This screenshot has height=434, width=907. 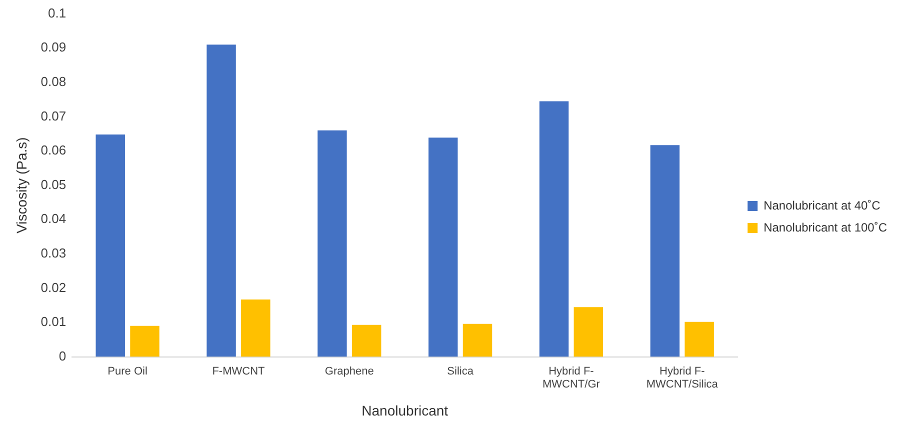 What do you see at coordinates (53, 287) in the screenshot?
I see `y-tick-label: 0.02` at bounding box center [53, 287].